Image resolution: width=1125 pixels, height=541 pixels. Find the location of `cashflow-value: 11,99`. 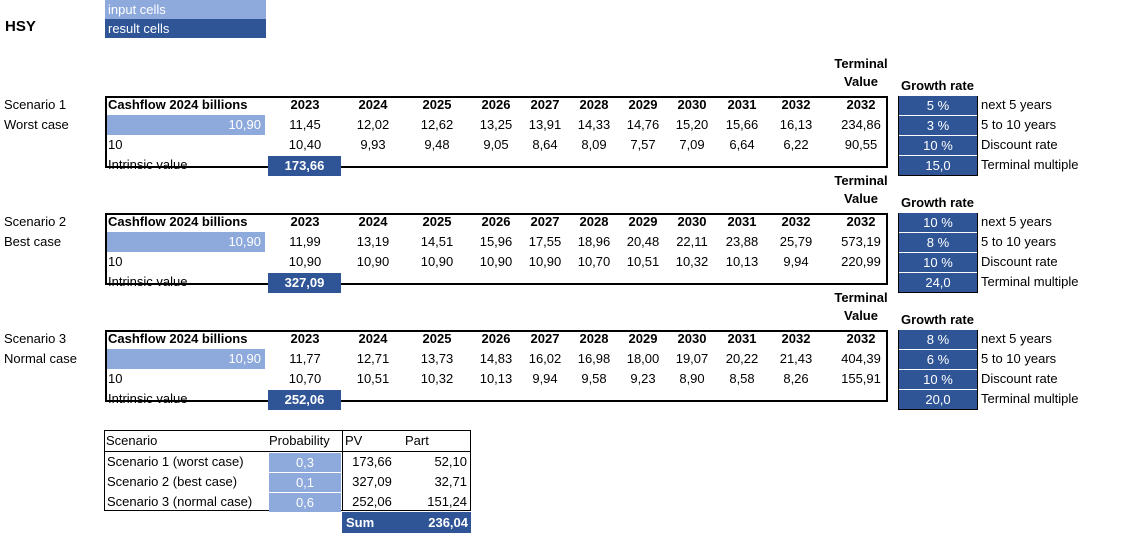

cashflow-value: 11,99 is located at coordinates (305, 241).